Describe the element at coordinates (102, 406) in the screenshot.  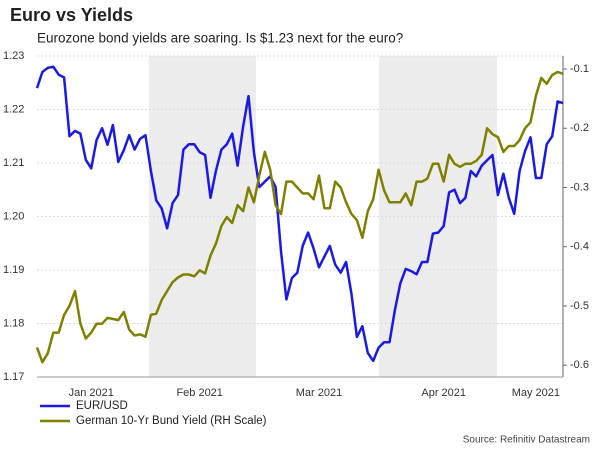
I see `legend-label: EUR/USD` at that location.